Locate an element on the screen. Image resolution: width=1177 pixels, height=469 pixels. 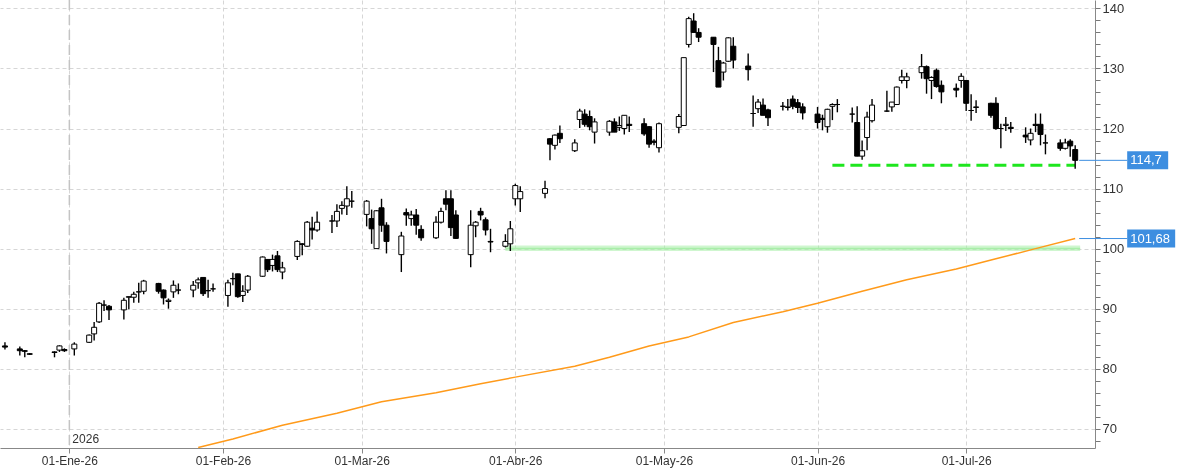
x-tick-label: 01-Ene-26 is located at coordinates (70, 460).